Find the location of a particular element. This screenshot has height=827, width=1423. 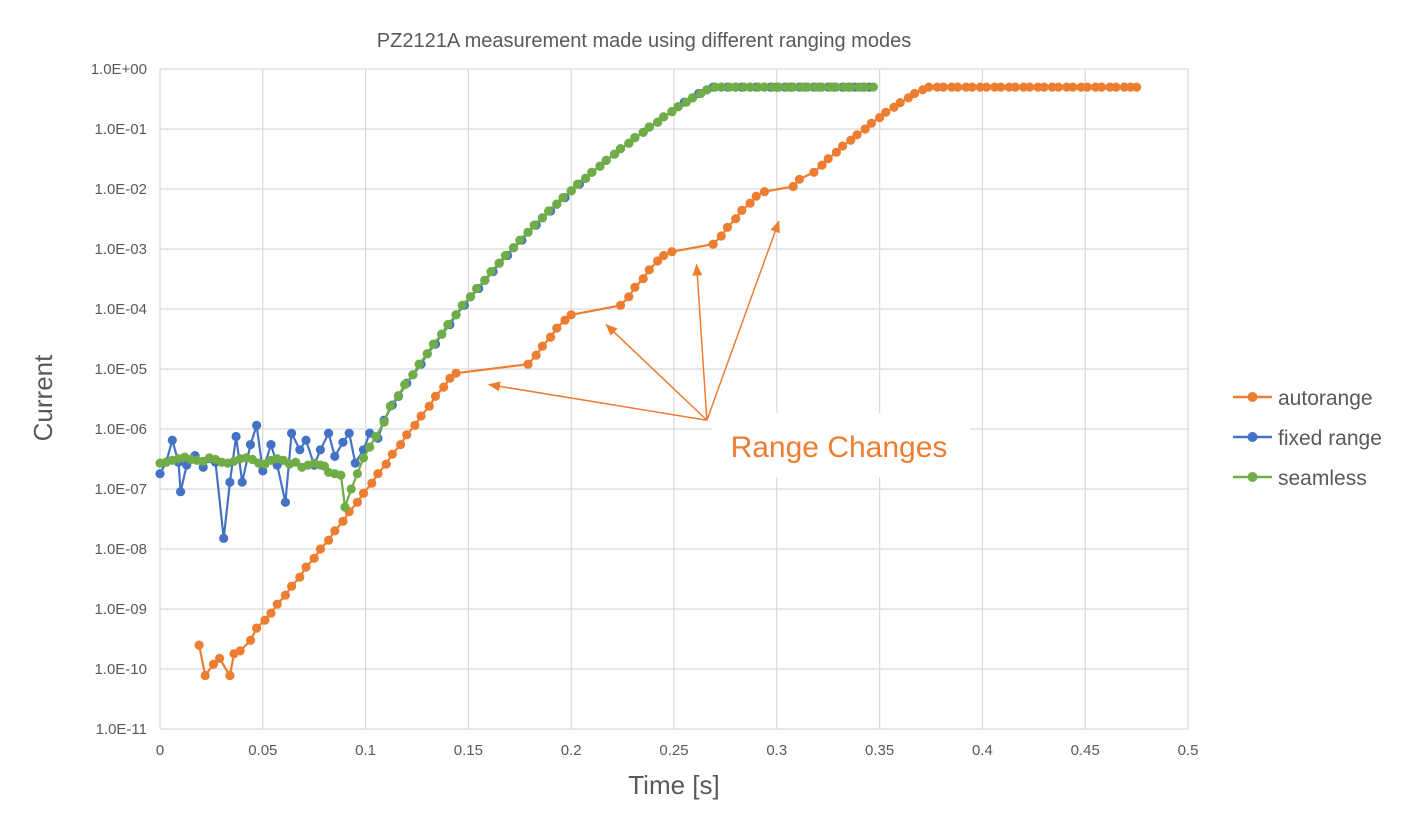

x-tick-label: 0.3 is located at coordinates (776, 750).